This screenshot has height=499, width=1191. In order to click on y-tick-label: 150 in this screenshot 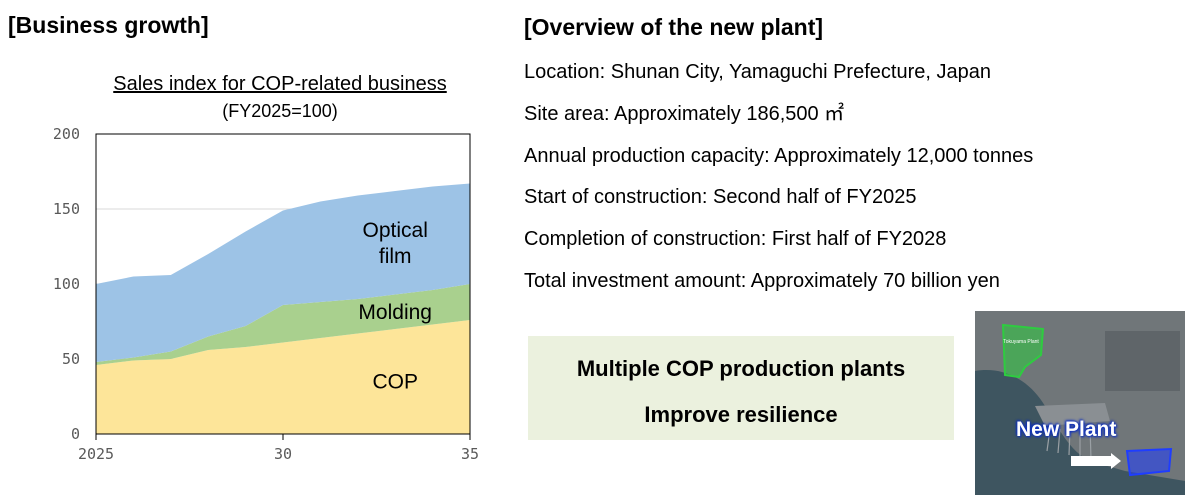, I will do `click(66, 209)`.